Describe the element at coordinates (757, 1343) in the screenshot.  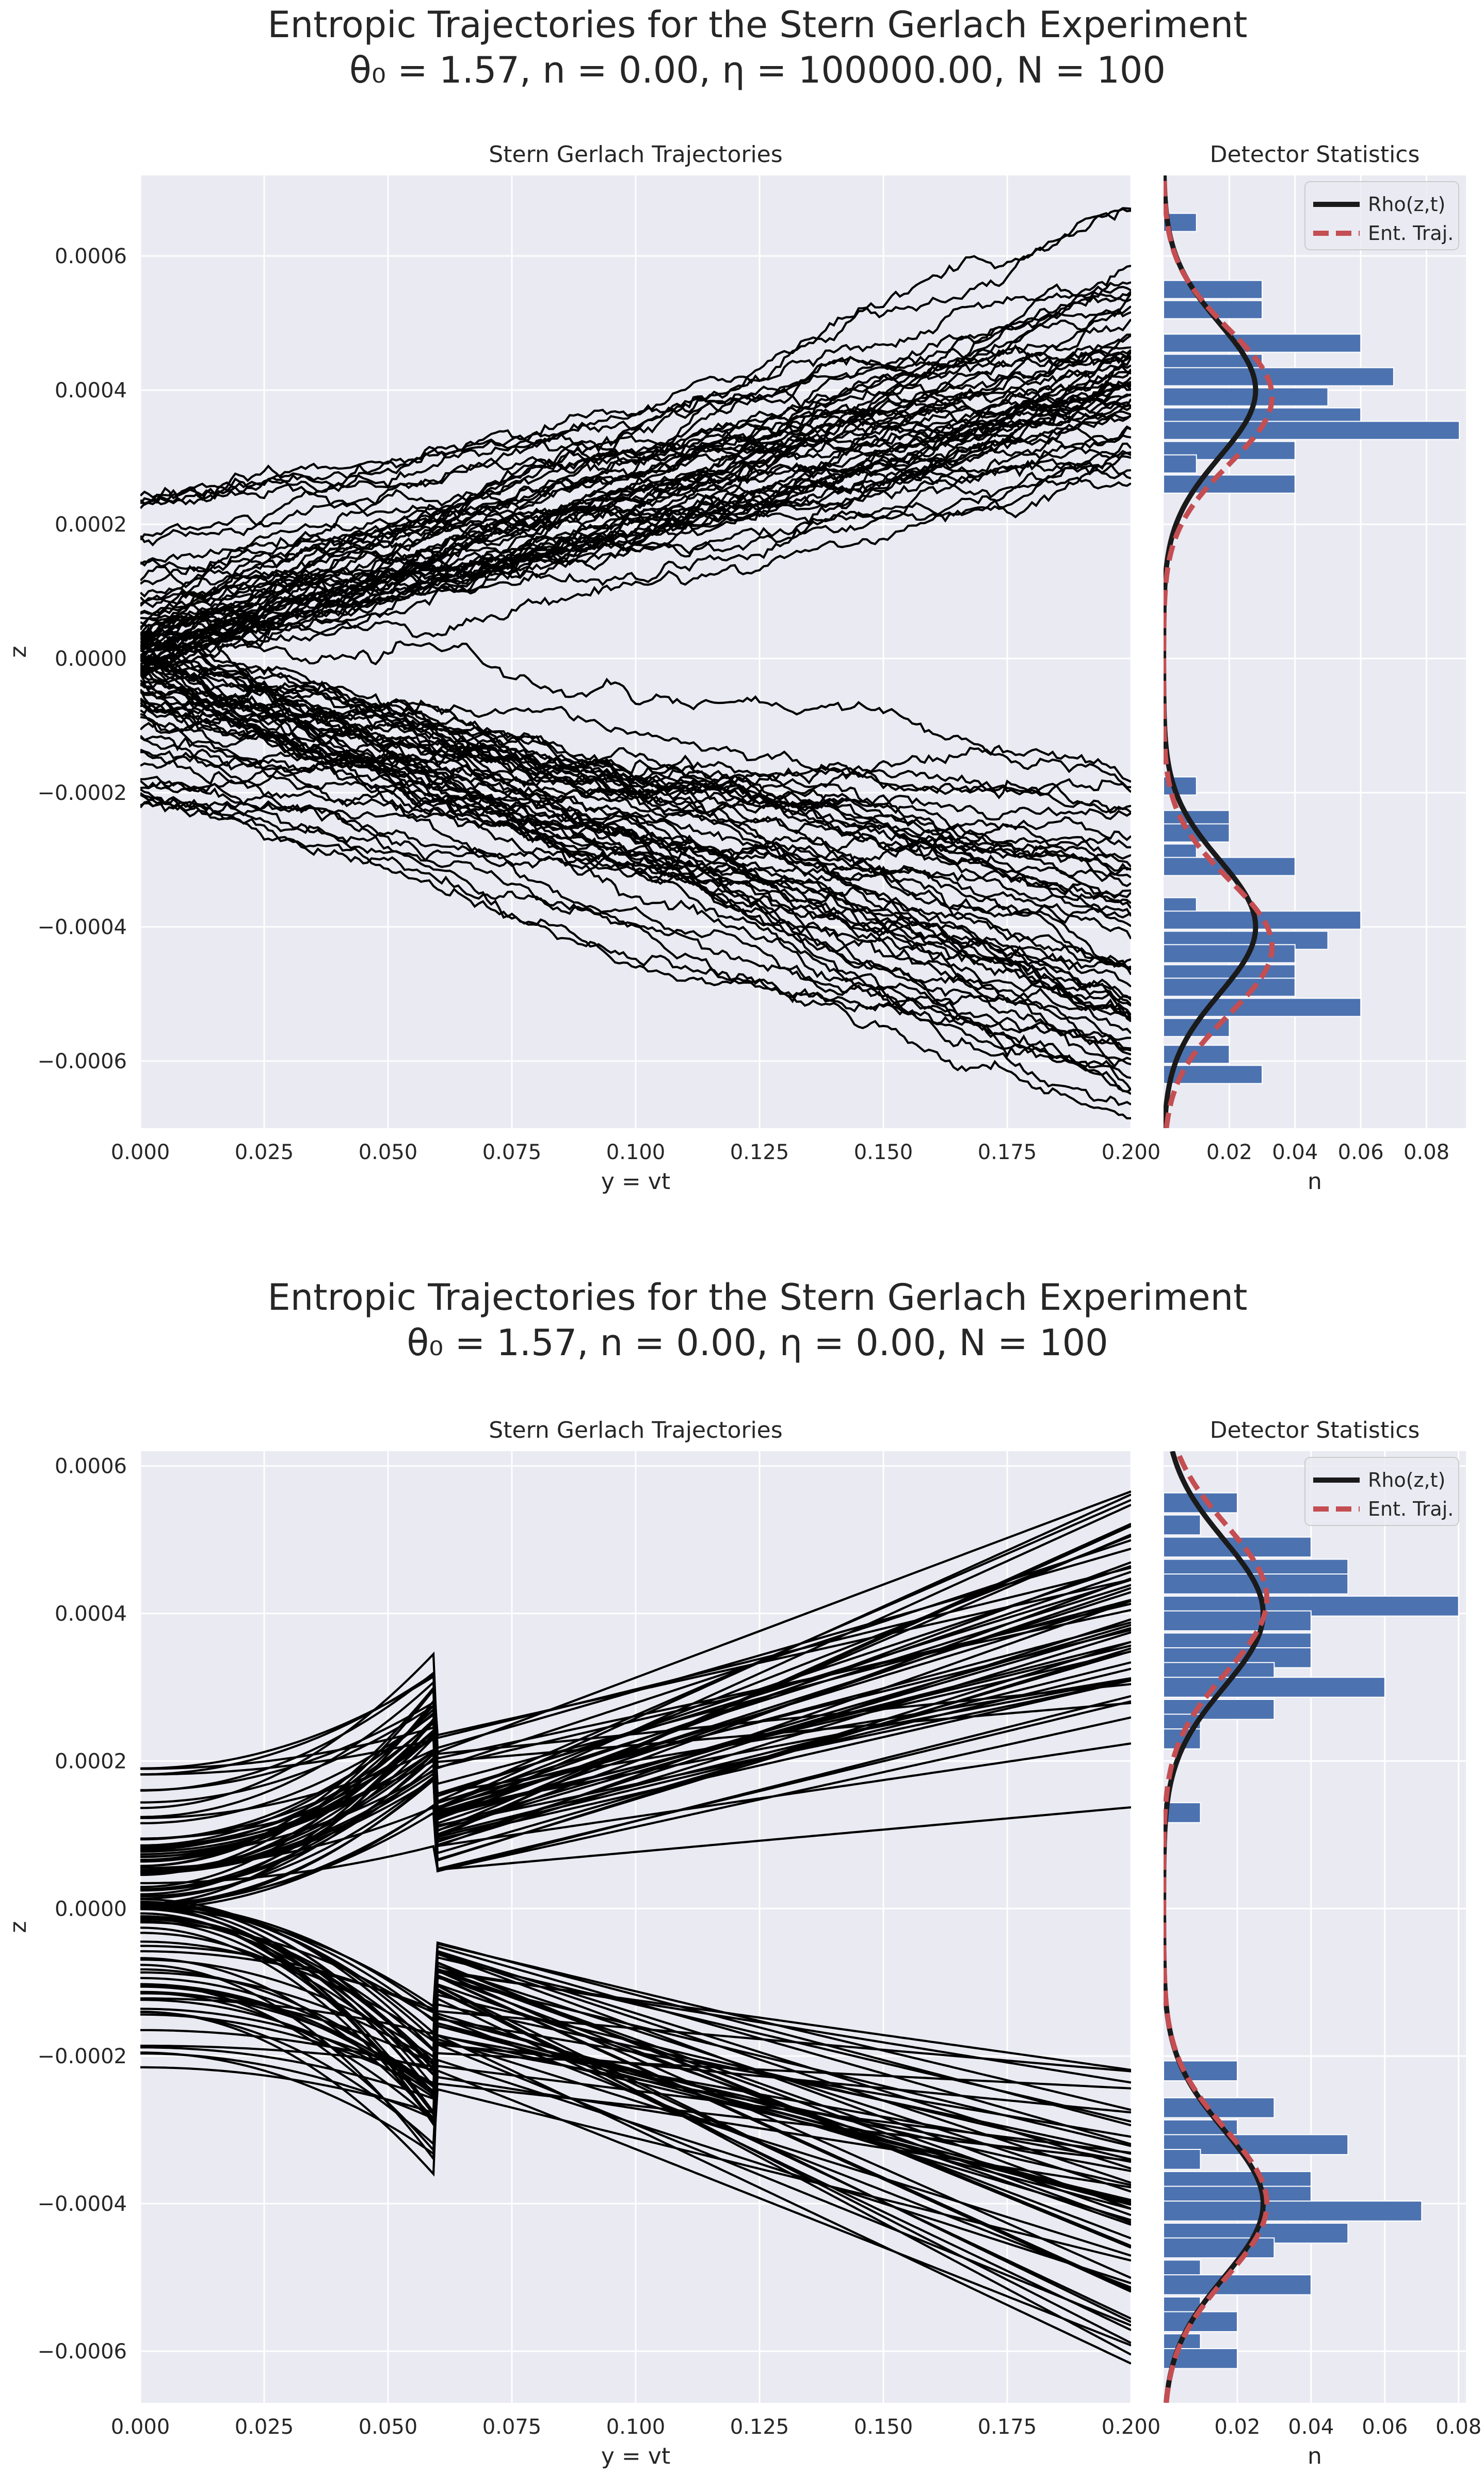
I see `figure-2-title-line2: θ₀ = 1.57, n = 0.00, η = 0.00, N = 100` at that location.